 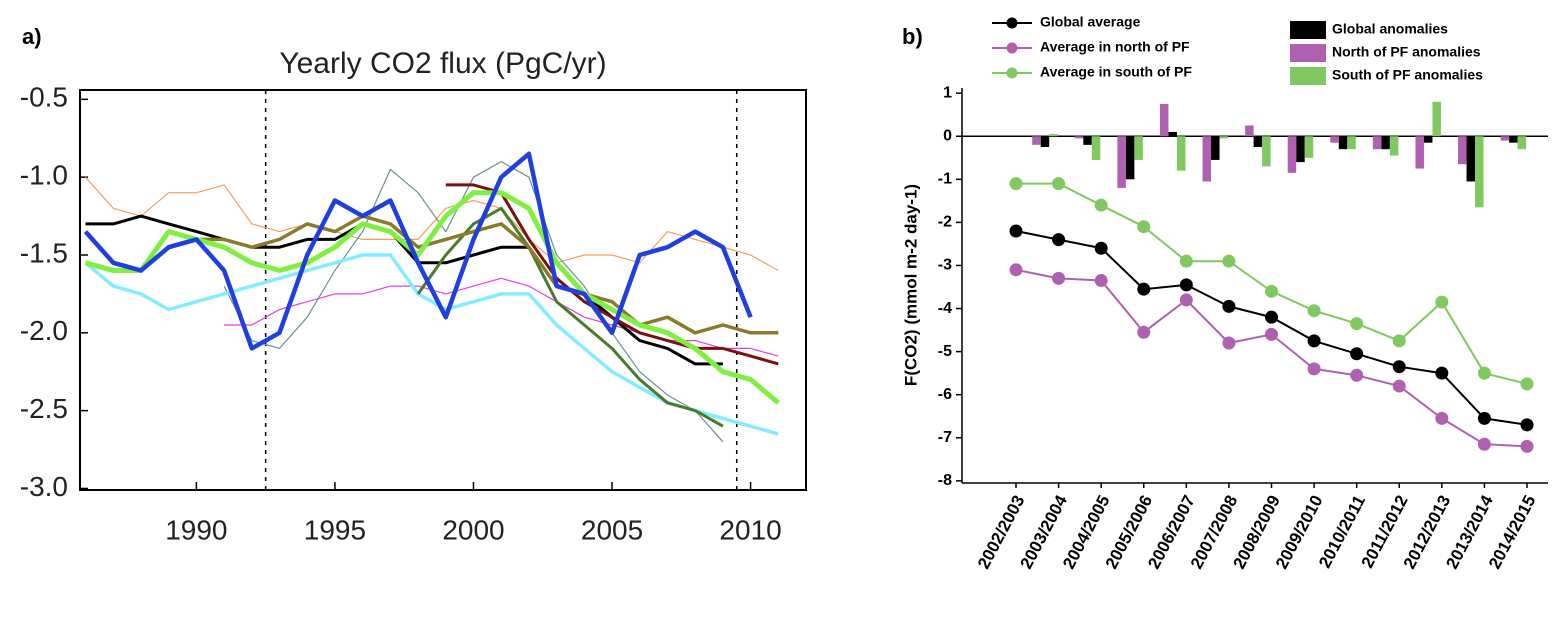 I want to click on panel-label: a), so click(x=32, y=36).